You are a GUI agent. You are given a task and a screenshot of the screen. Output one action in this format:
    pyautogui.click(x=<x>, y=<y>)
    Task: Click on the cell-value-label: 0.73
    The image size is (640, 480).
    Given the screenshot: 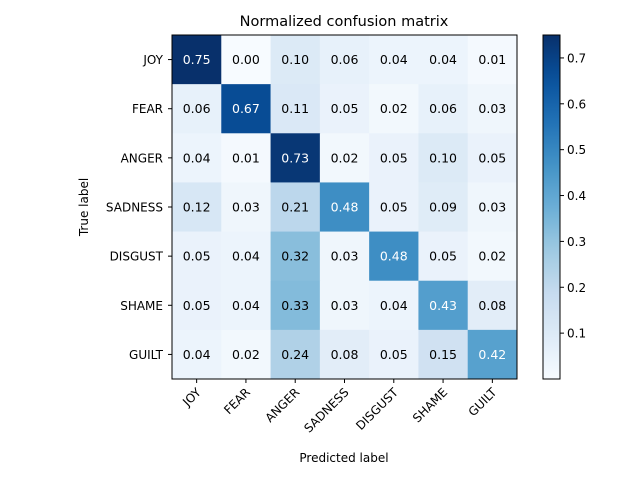 What is the action you would take?
    pyautogui.click(x=295, y=157)
    